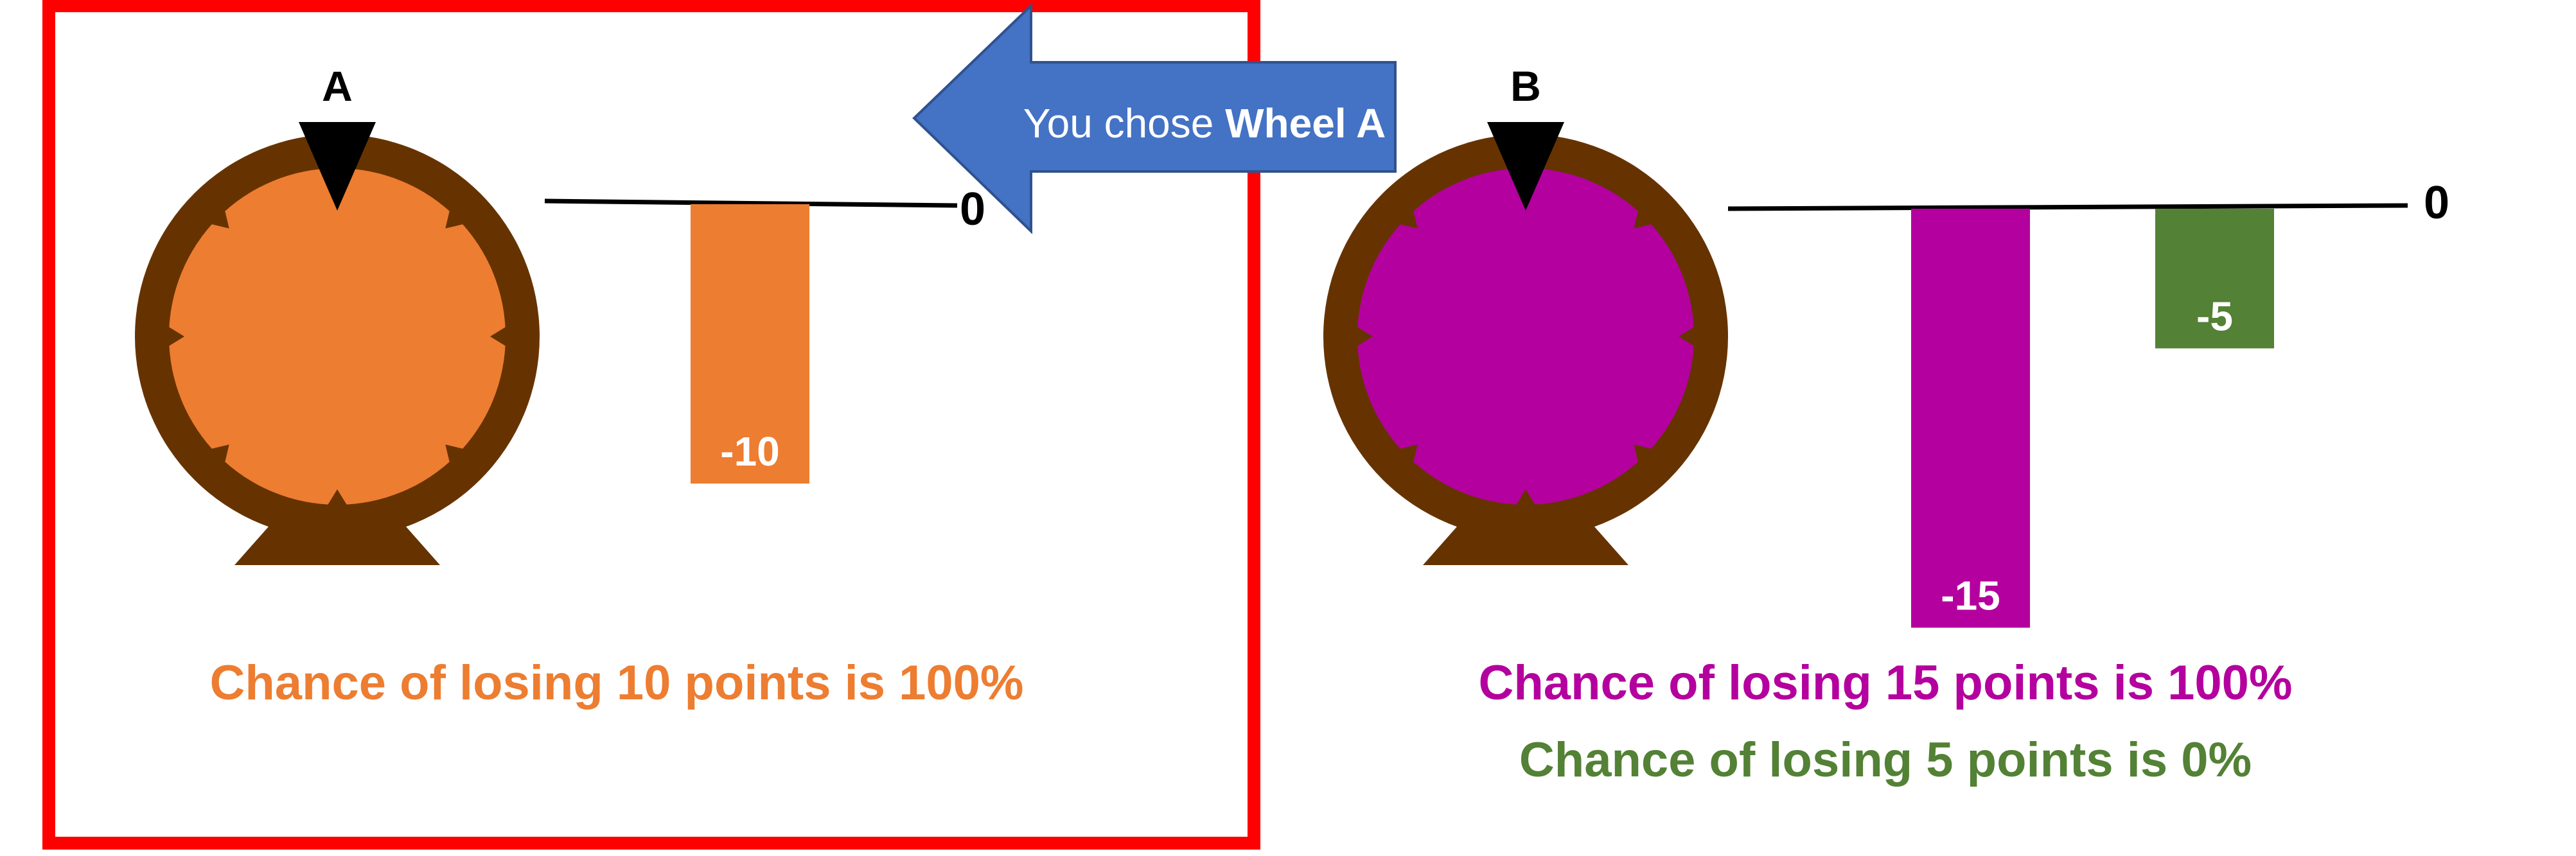 The height and width of the screenshot is (856, 2576). Describe the element at coordinates (1885, 683) in the screenshot. I see `probability-text-b-1: Chance of losing 15 points is 100%` at that location.